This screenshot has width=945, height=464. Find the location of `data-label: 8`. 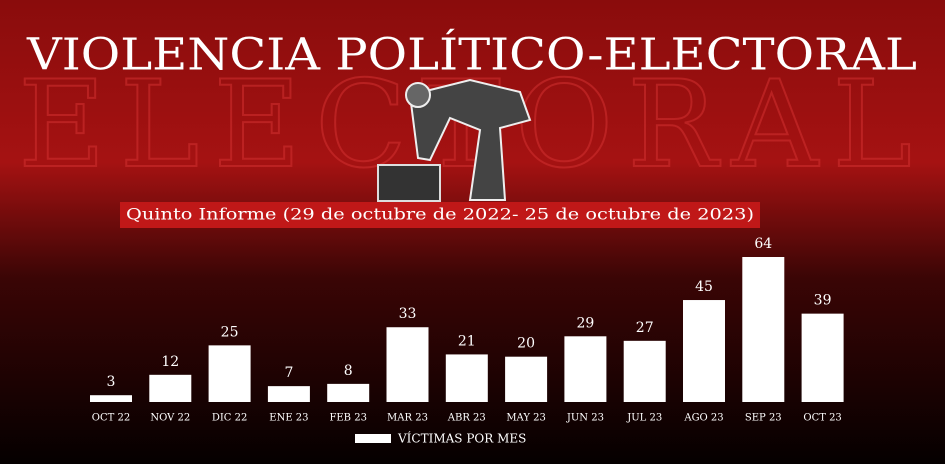

data-label: 8 is located at coordinates (348, 371).